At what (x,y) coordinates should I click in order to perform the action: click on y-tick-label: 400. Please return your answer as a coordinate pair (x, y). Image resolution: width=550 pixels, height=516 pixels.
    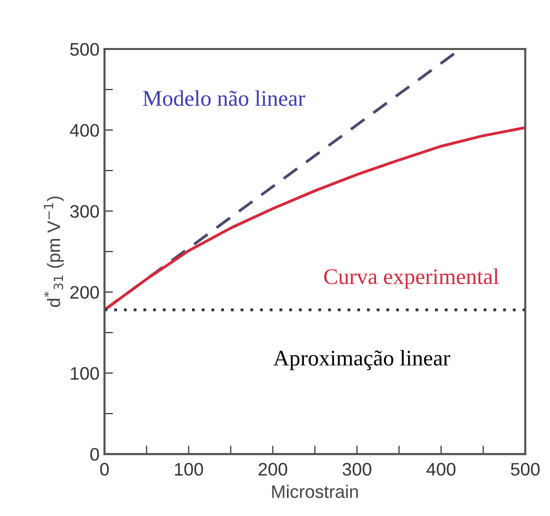
    Looking at the image, I should click on (84, 130).